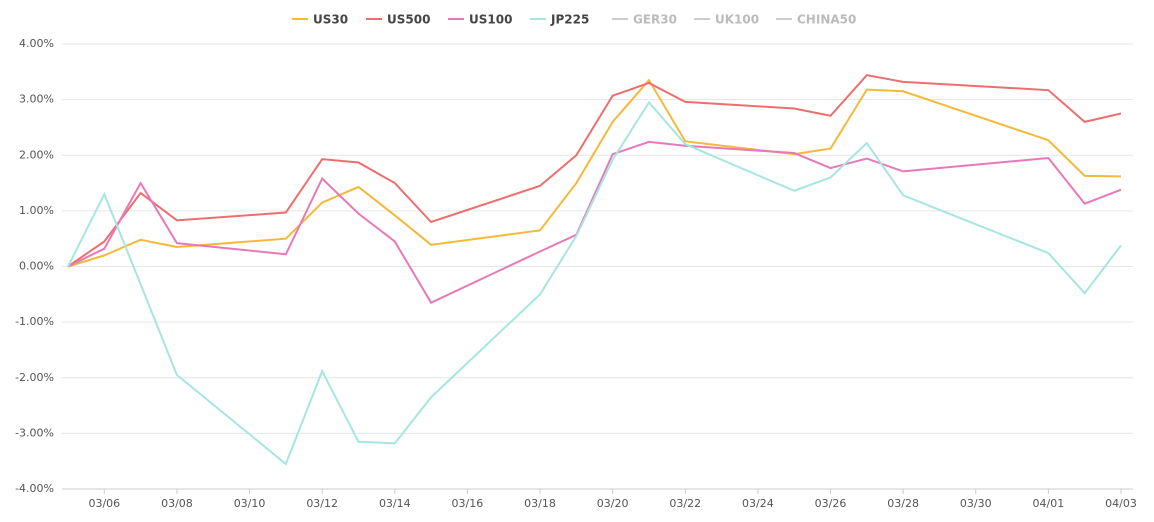  Describe the element at coordinates (1049, 503) in the screenshot. I see `x-tick-label: 04/01` at that location.